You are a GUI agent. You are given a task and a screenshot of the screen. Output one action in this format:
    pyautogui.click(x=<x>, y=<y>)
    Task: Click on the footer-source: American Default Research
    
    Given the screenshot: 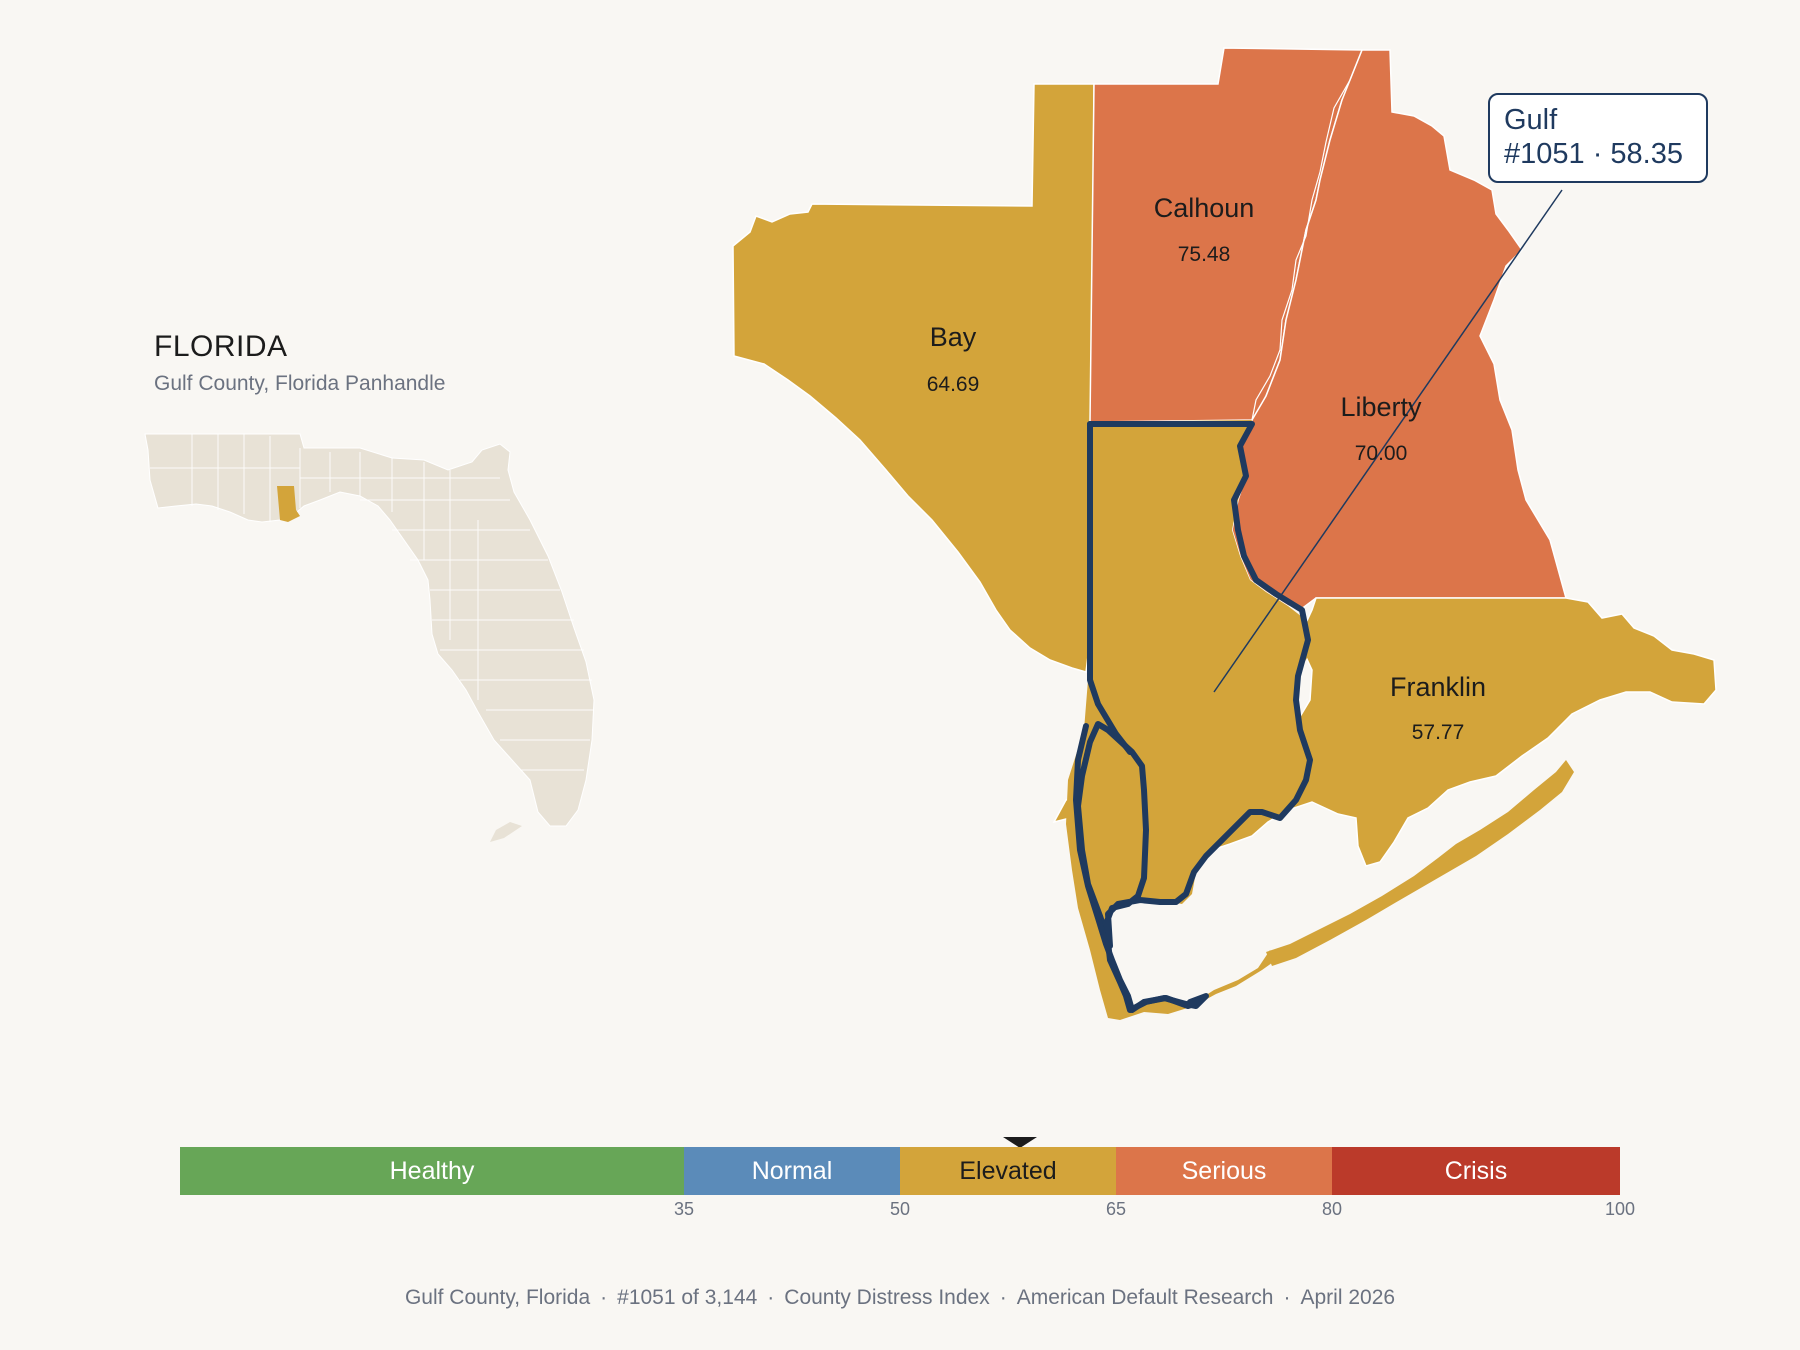 What is the action you would take?
    pyautogui.click(x=1145, y=1297)
    